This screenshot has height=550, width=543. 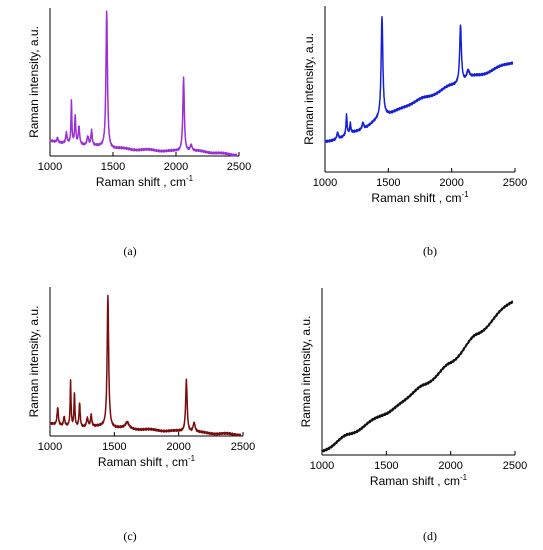 What do you see at coordinates (129, 251) in the screenshot?
I see `panel-caption: (a)` at bounding box center [129, 251].